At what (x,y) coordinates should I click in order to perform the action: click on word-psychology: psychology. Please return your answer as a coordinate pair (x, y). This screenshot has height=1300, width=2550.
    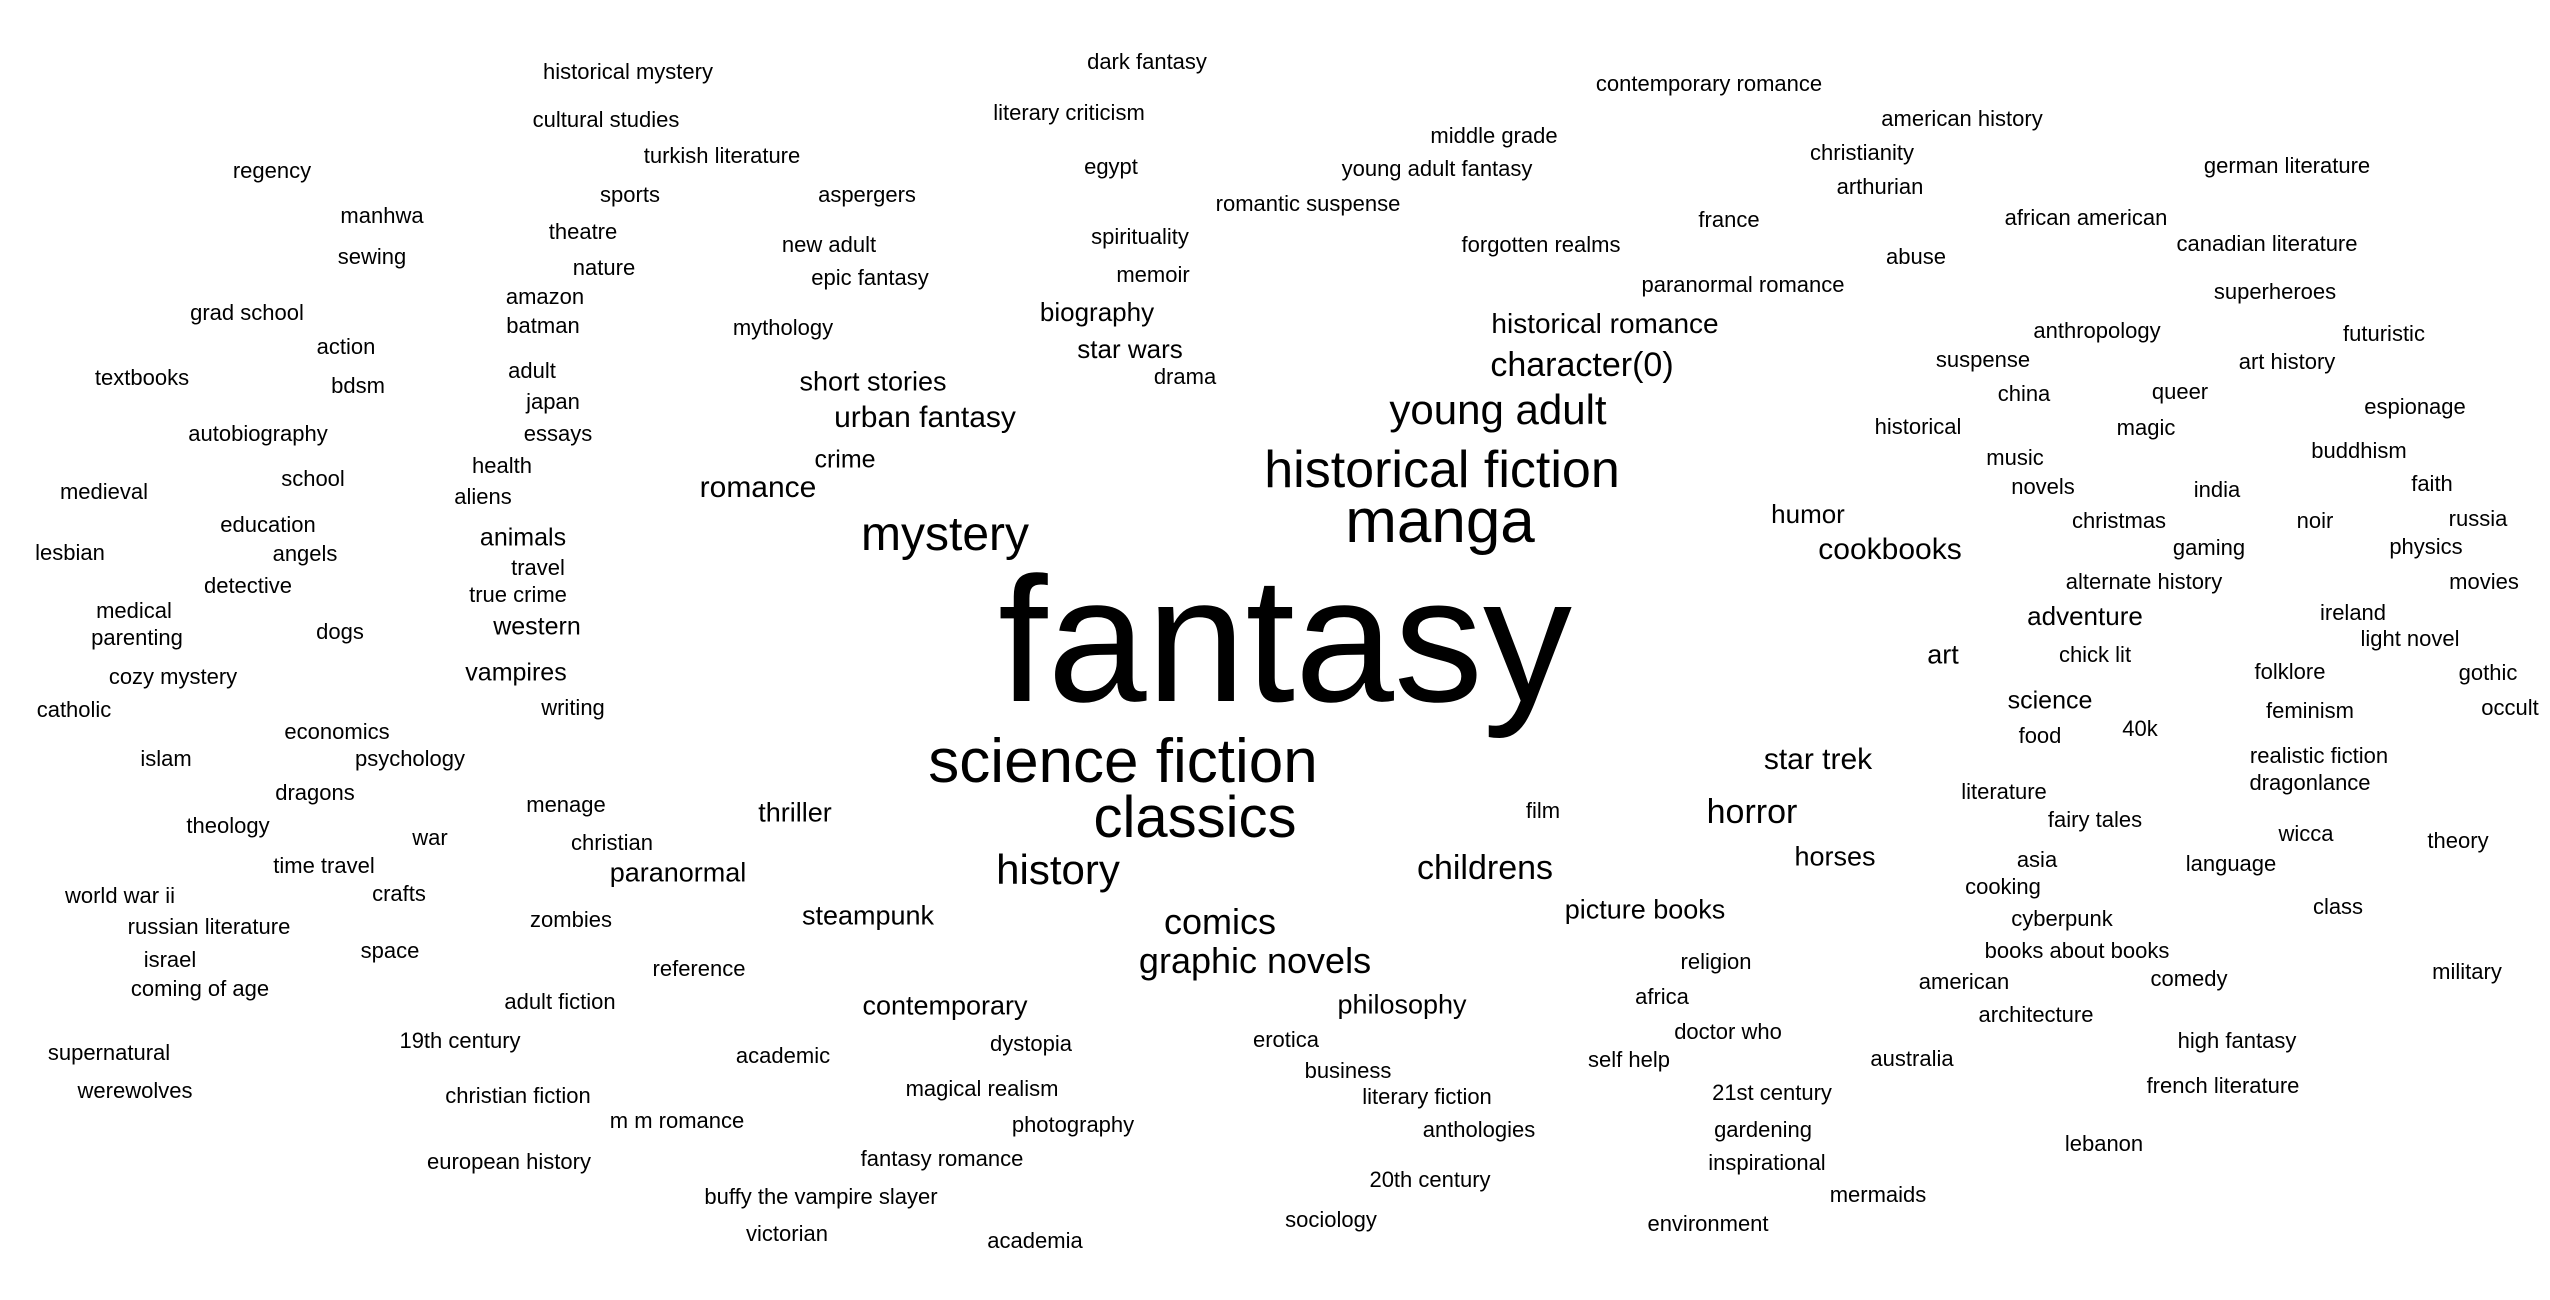
    Looking at the image, I should click on (410, 758).